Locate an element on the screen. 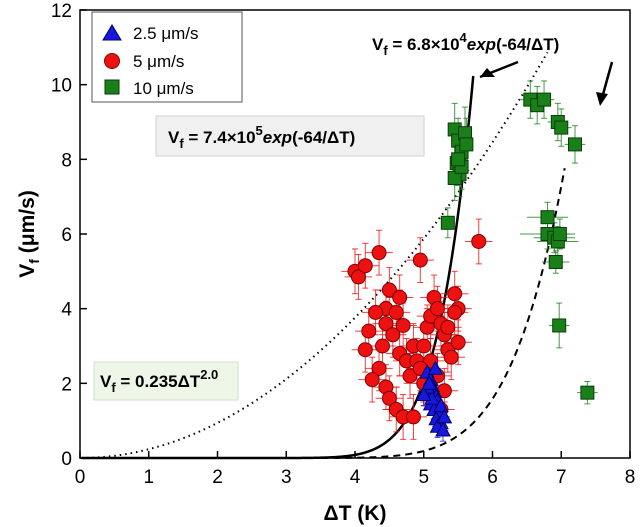 The width and height of the screenshot is (640, 527). y-axis-title: Vf (μm/s) is located at coordinates (29, 234).